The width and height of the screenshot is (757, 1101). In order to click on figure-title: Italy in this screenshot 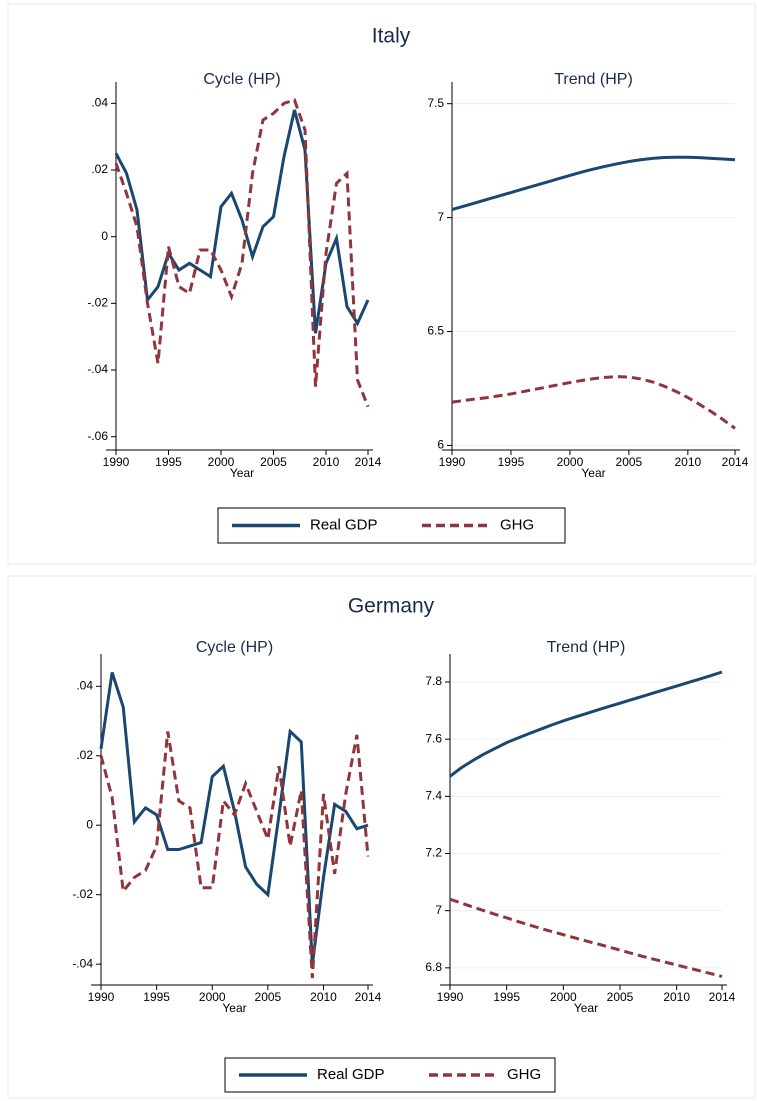, I will do `click(391, 36)`.